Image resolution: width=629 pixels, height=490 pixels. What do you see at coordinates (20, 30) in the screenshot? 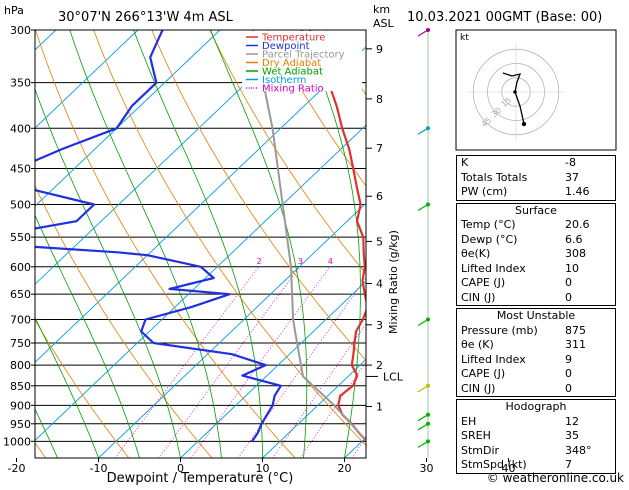
I see `pressure-tick-300: 300` at bounding box center [20, 30].